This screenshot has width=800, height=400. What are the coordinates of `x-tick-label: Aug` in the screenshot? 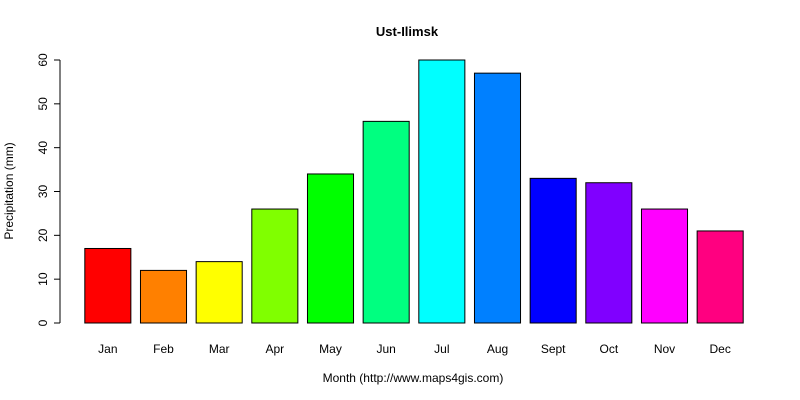 It's located at (497, 349).